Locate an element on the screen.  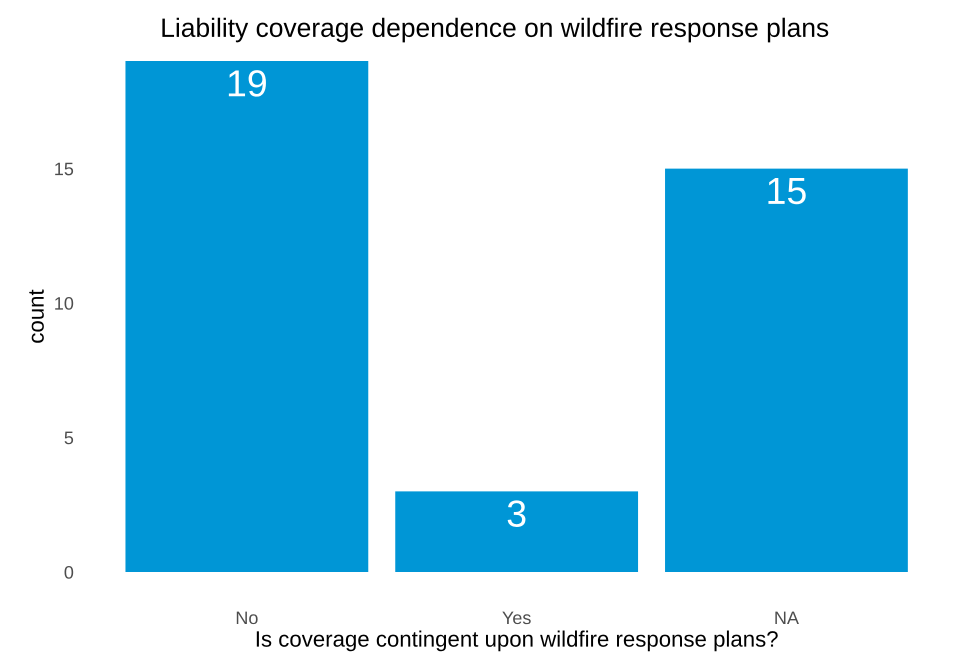
y-tick-label: 5 is located at coordinates (69, 438).